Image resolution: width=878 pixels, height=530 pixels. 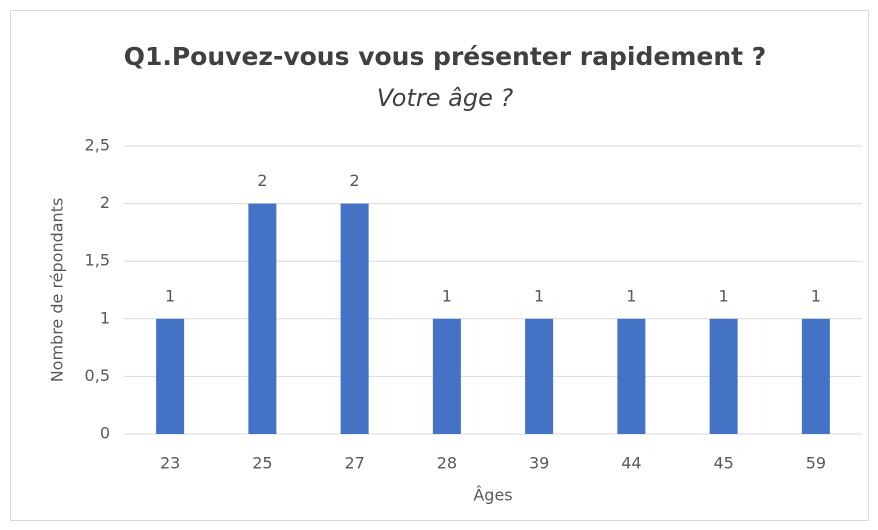 What do you see at coordinates (723, 463) in the screenshot?
I see `x-tick-label: 45` at bounding box center [723, 463].